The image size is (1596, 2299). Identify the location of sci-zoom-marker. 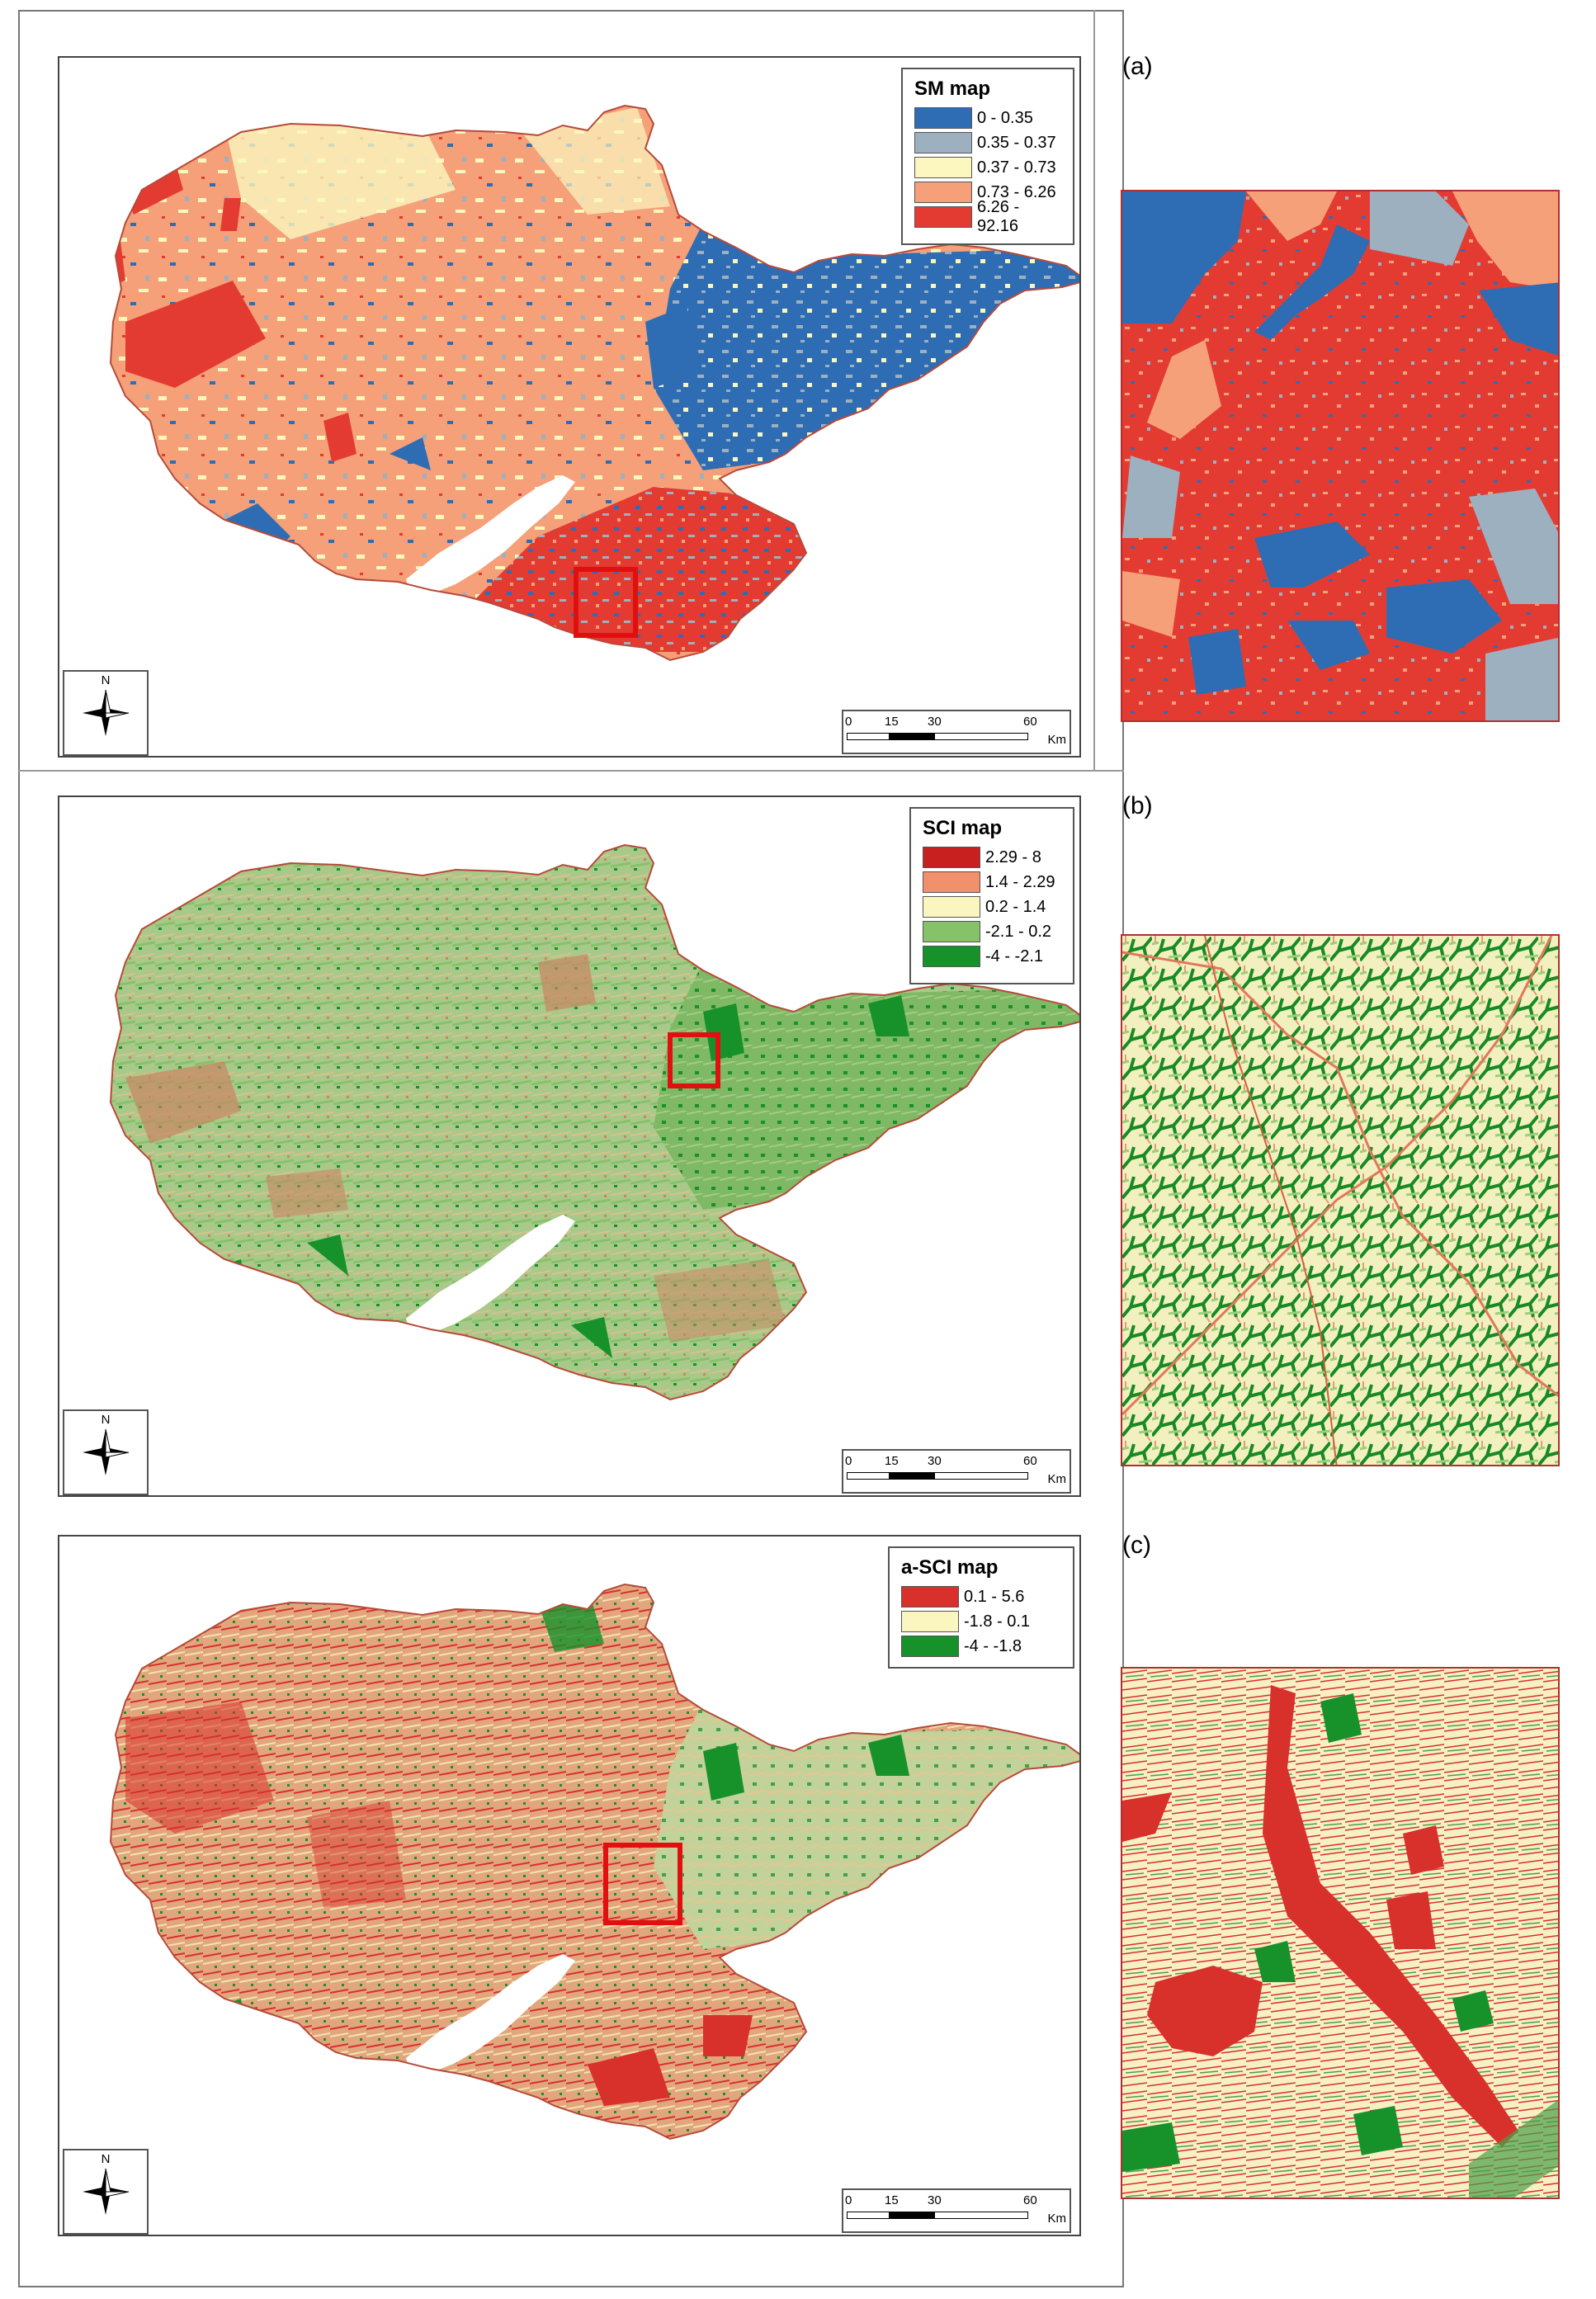
(694, 1060).